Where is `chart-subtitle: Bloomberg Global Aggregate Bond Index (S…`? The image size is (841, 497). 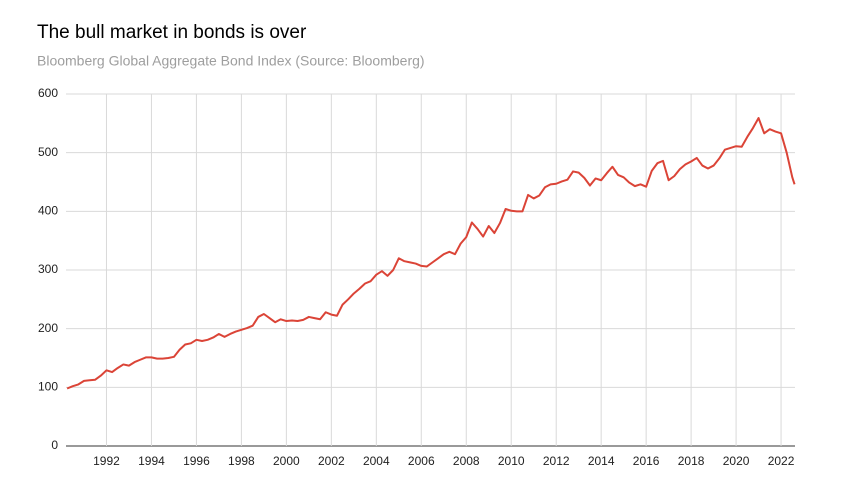 chart-subtitle: Bloomberg Global Aggregate Bond Index (S… is located at coordinates (231, 61).